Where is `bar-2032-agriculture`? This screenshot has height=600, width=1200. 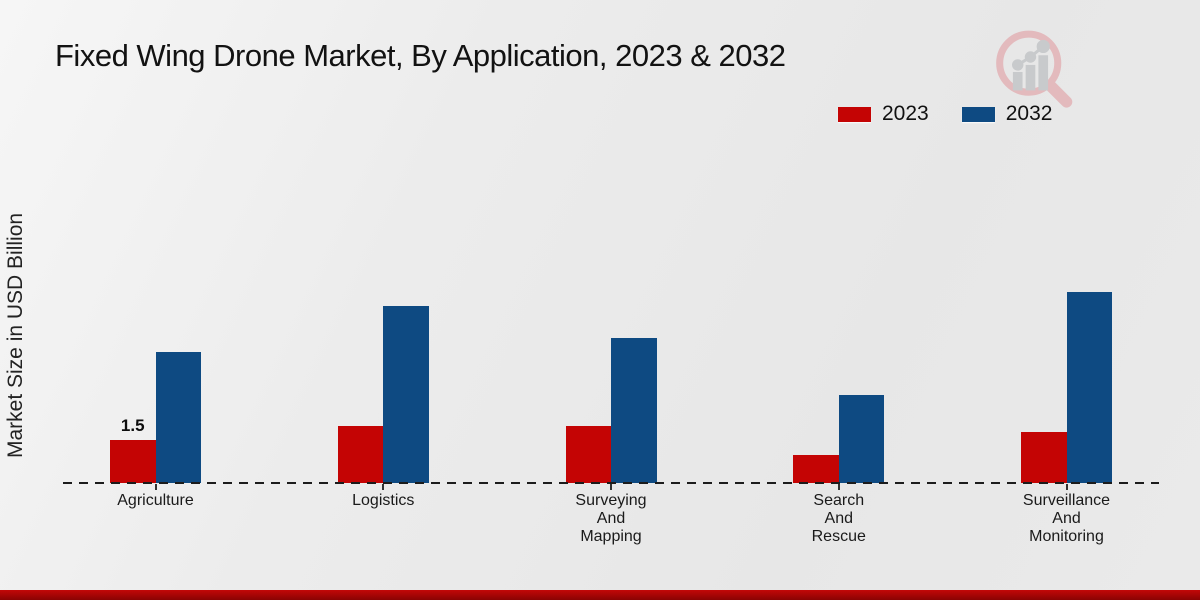
bar-2032-agriculture is located at coordinates (178, 417).